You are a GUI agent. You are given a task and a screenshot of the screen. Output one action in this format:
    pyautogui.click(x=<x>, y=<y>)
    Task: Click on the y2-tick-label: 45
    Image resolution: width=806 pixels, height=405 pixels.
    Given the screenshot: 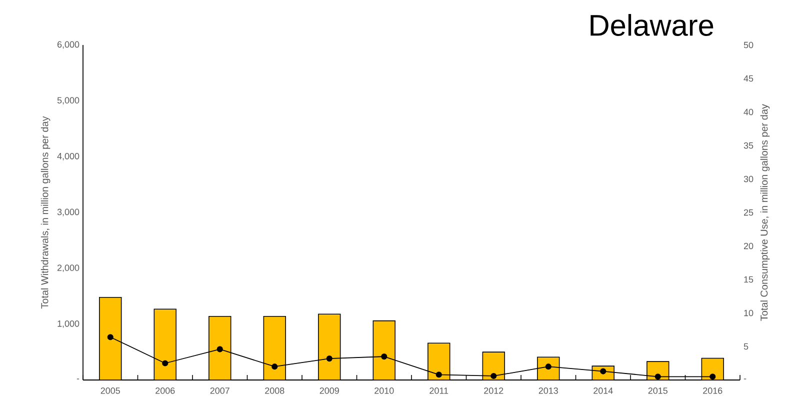 What is the action you would take?
    pyautogui.click(x=749, y=78)
    